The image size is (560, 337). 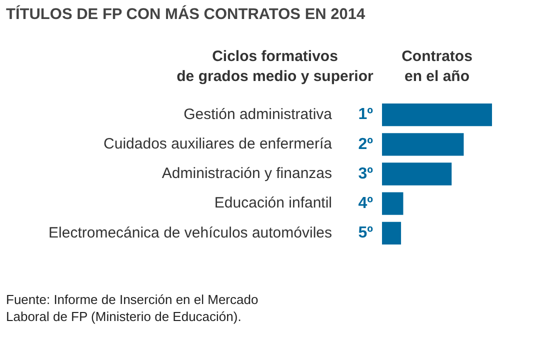 What do you see at coordinates (366, 233) in the screenshot?
I see `text: 5º` at bounding box center [366, 233].